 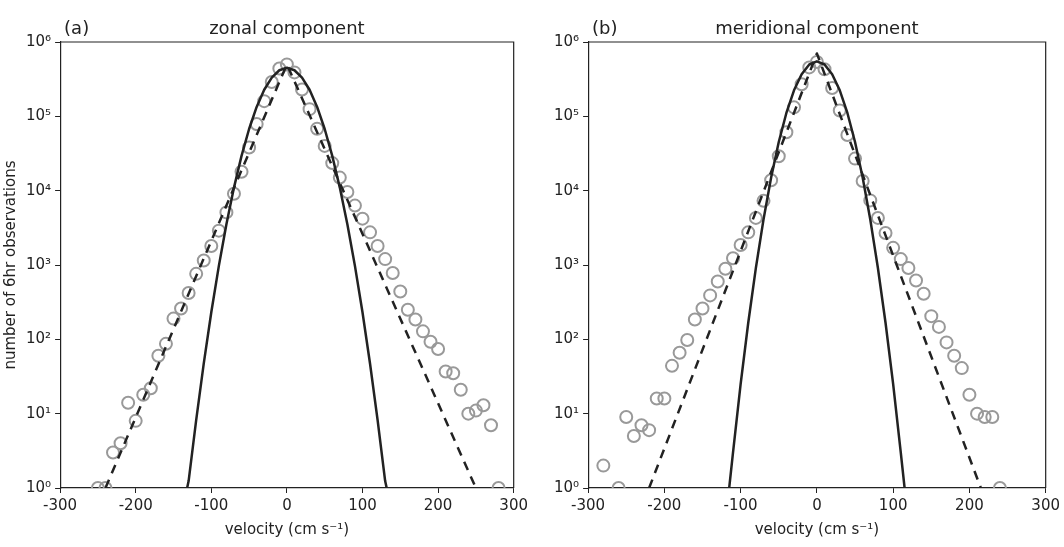 What do you see at coordinates (893, 504) in the screenshot?
I see `x-tick-label: 100` at bounding box center [893, 504].